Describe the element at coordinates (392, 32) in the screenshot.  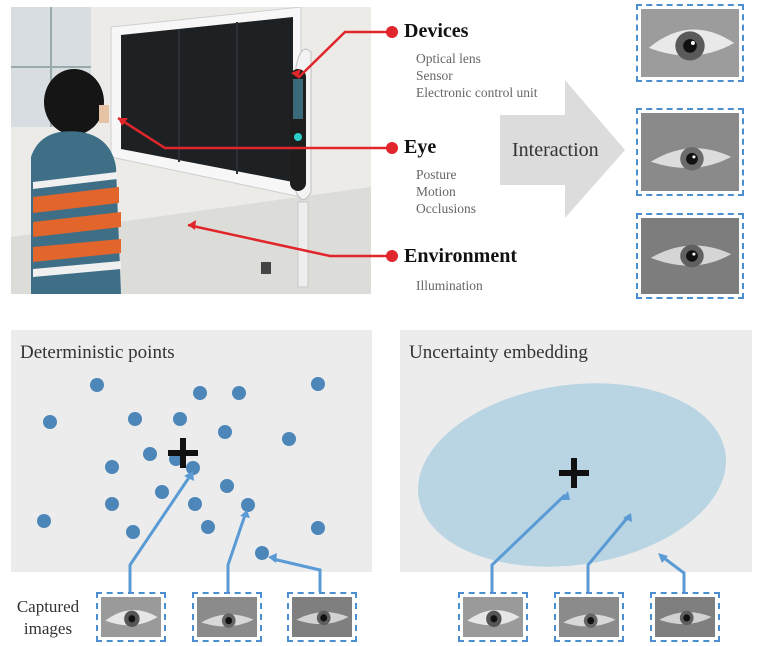
I see `devices-pointer-dot` at that location.